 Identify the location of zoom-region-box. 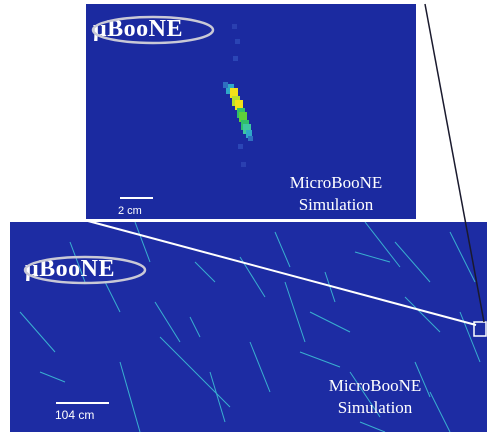
(480, 329).